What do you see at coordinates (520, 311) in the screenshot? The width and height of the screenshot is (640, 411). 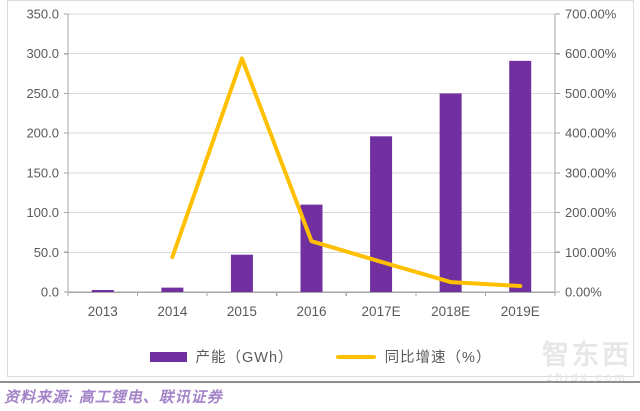 I see `svg-text: 2019E` at bounding box center [520, 311].